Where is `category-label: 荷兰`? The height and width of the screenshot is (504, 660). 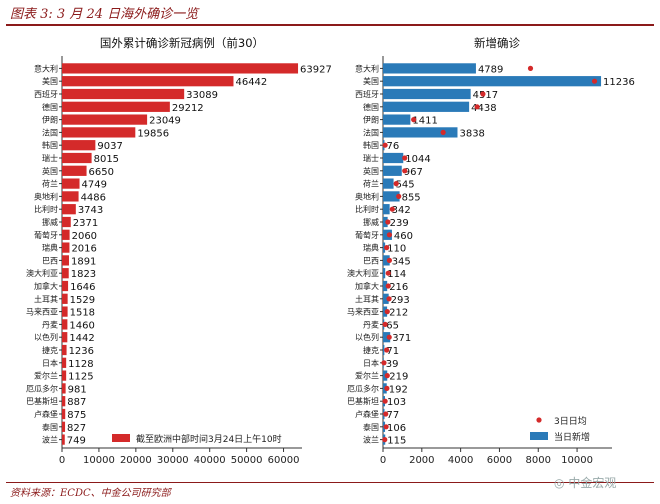 category-label: 荷兰 is located at coordinates (50, 184).